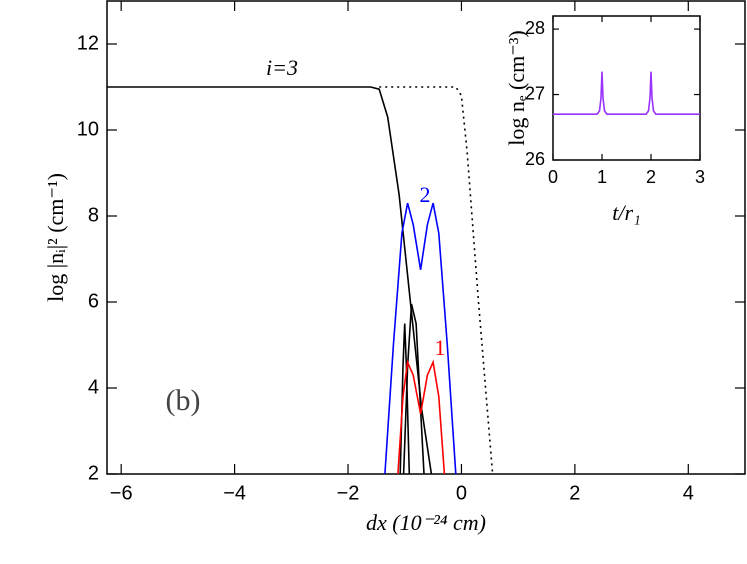  Describe the element at coordinates (516, 88) in the screenshot. I see `y-axis-label: log nₑ (cm⁻³)` at that location.